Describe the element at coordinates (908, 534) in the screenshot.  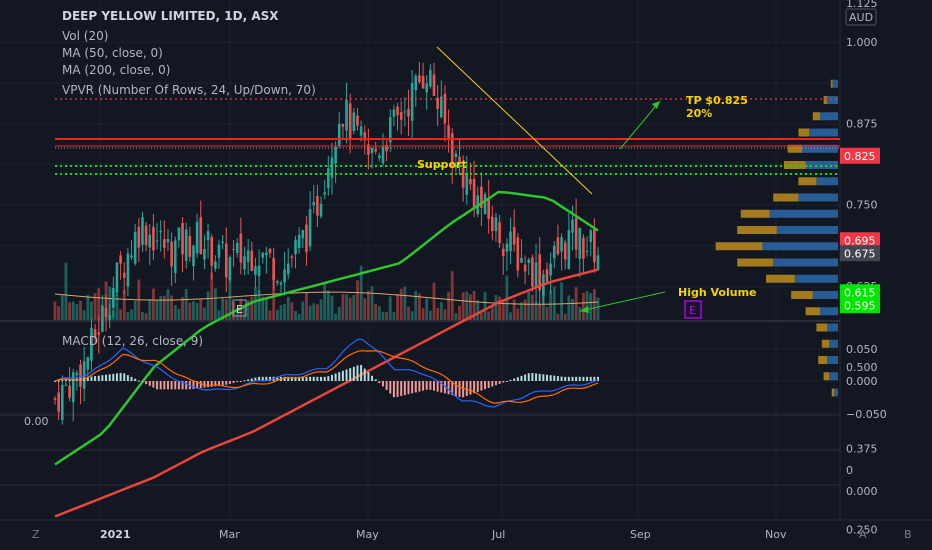
I see `log-scale-button: B` at that location.